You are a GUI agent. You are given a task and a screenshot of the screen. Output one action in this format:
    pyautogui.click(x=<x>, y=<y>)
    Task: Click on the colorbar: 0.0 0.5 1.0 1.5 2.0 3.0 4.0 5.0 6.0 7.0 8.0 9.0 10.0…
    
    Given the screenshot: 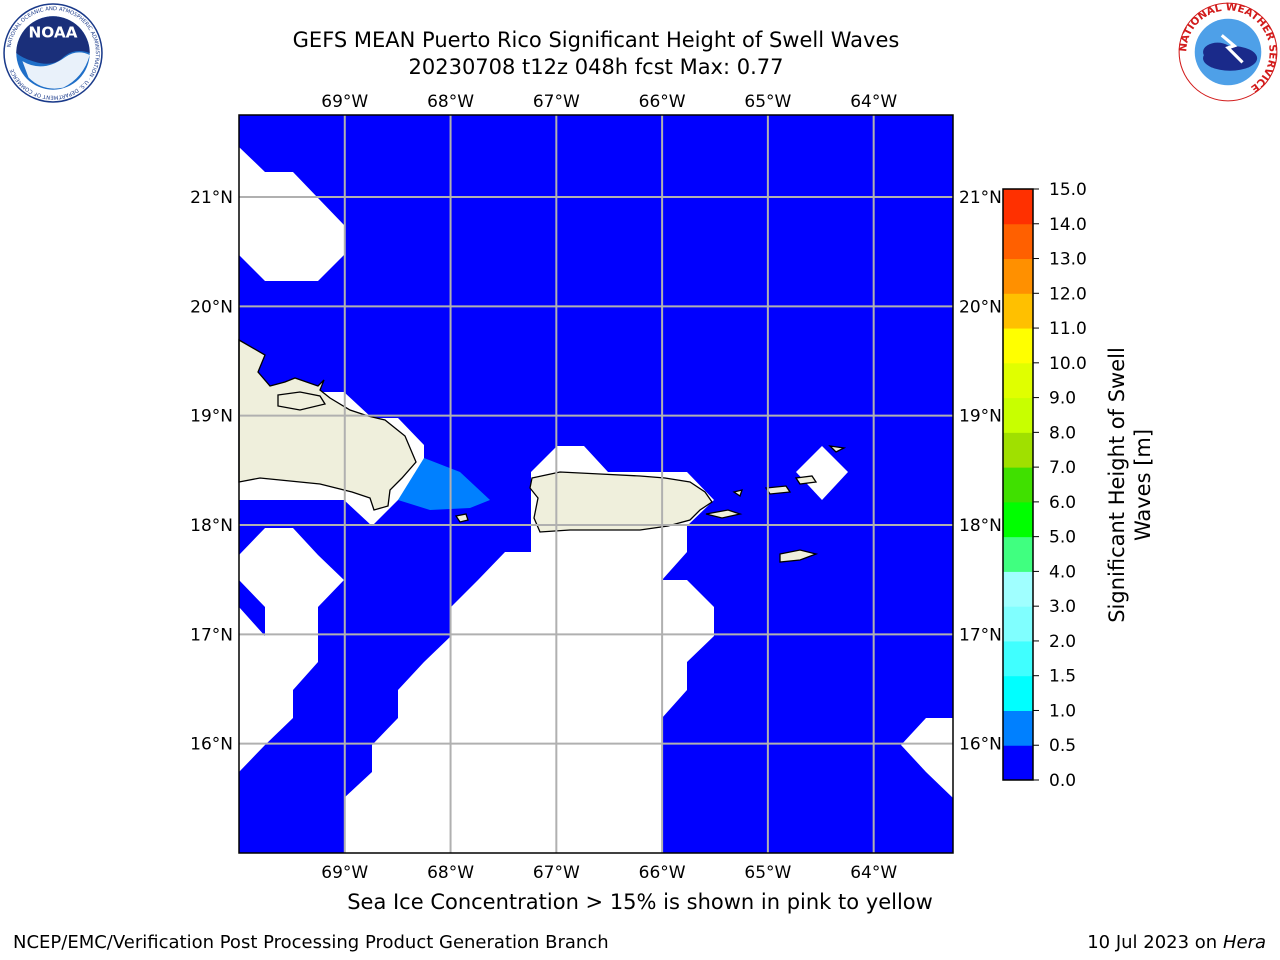 What is the action you would take?
    pyautogui.click(x=1044, y=485)
    